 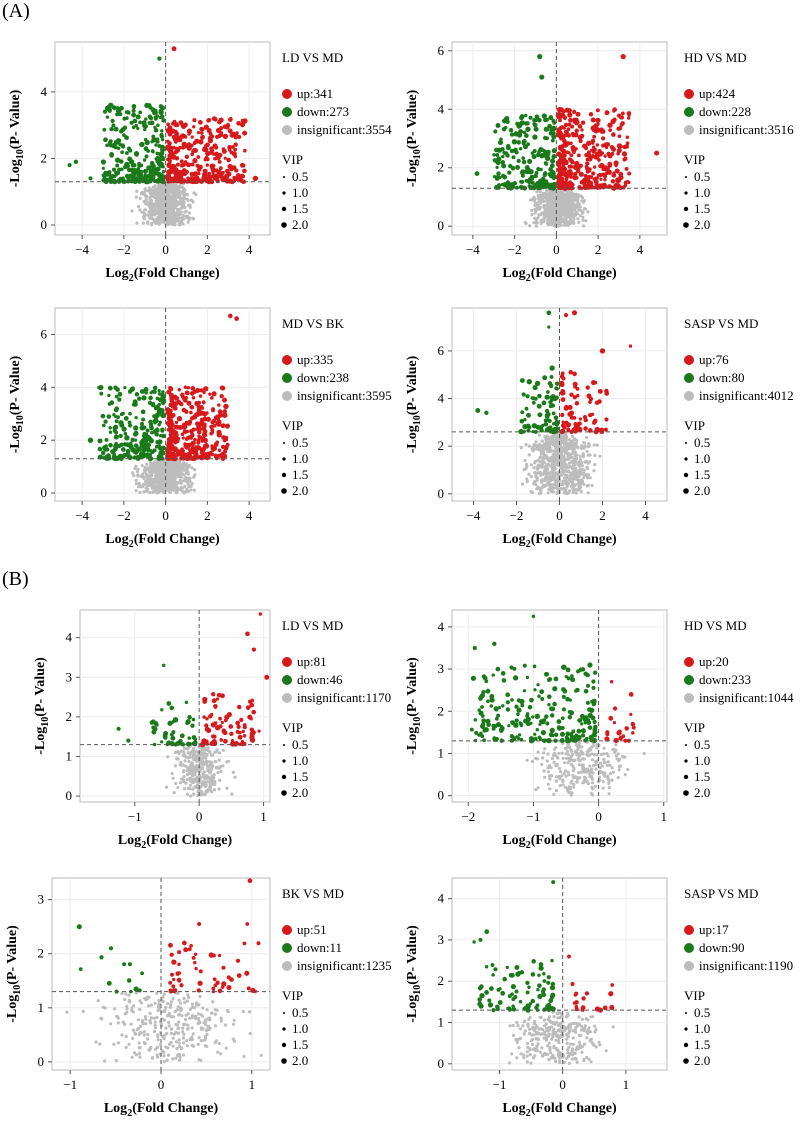 What do you see at coordinates (702, 458) in the screenshot?
I see `vip-size-label: 1.0` at bounding box center [702, 458].